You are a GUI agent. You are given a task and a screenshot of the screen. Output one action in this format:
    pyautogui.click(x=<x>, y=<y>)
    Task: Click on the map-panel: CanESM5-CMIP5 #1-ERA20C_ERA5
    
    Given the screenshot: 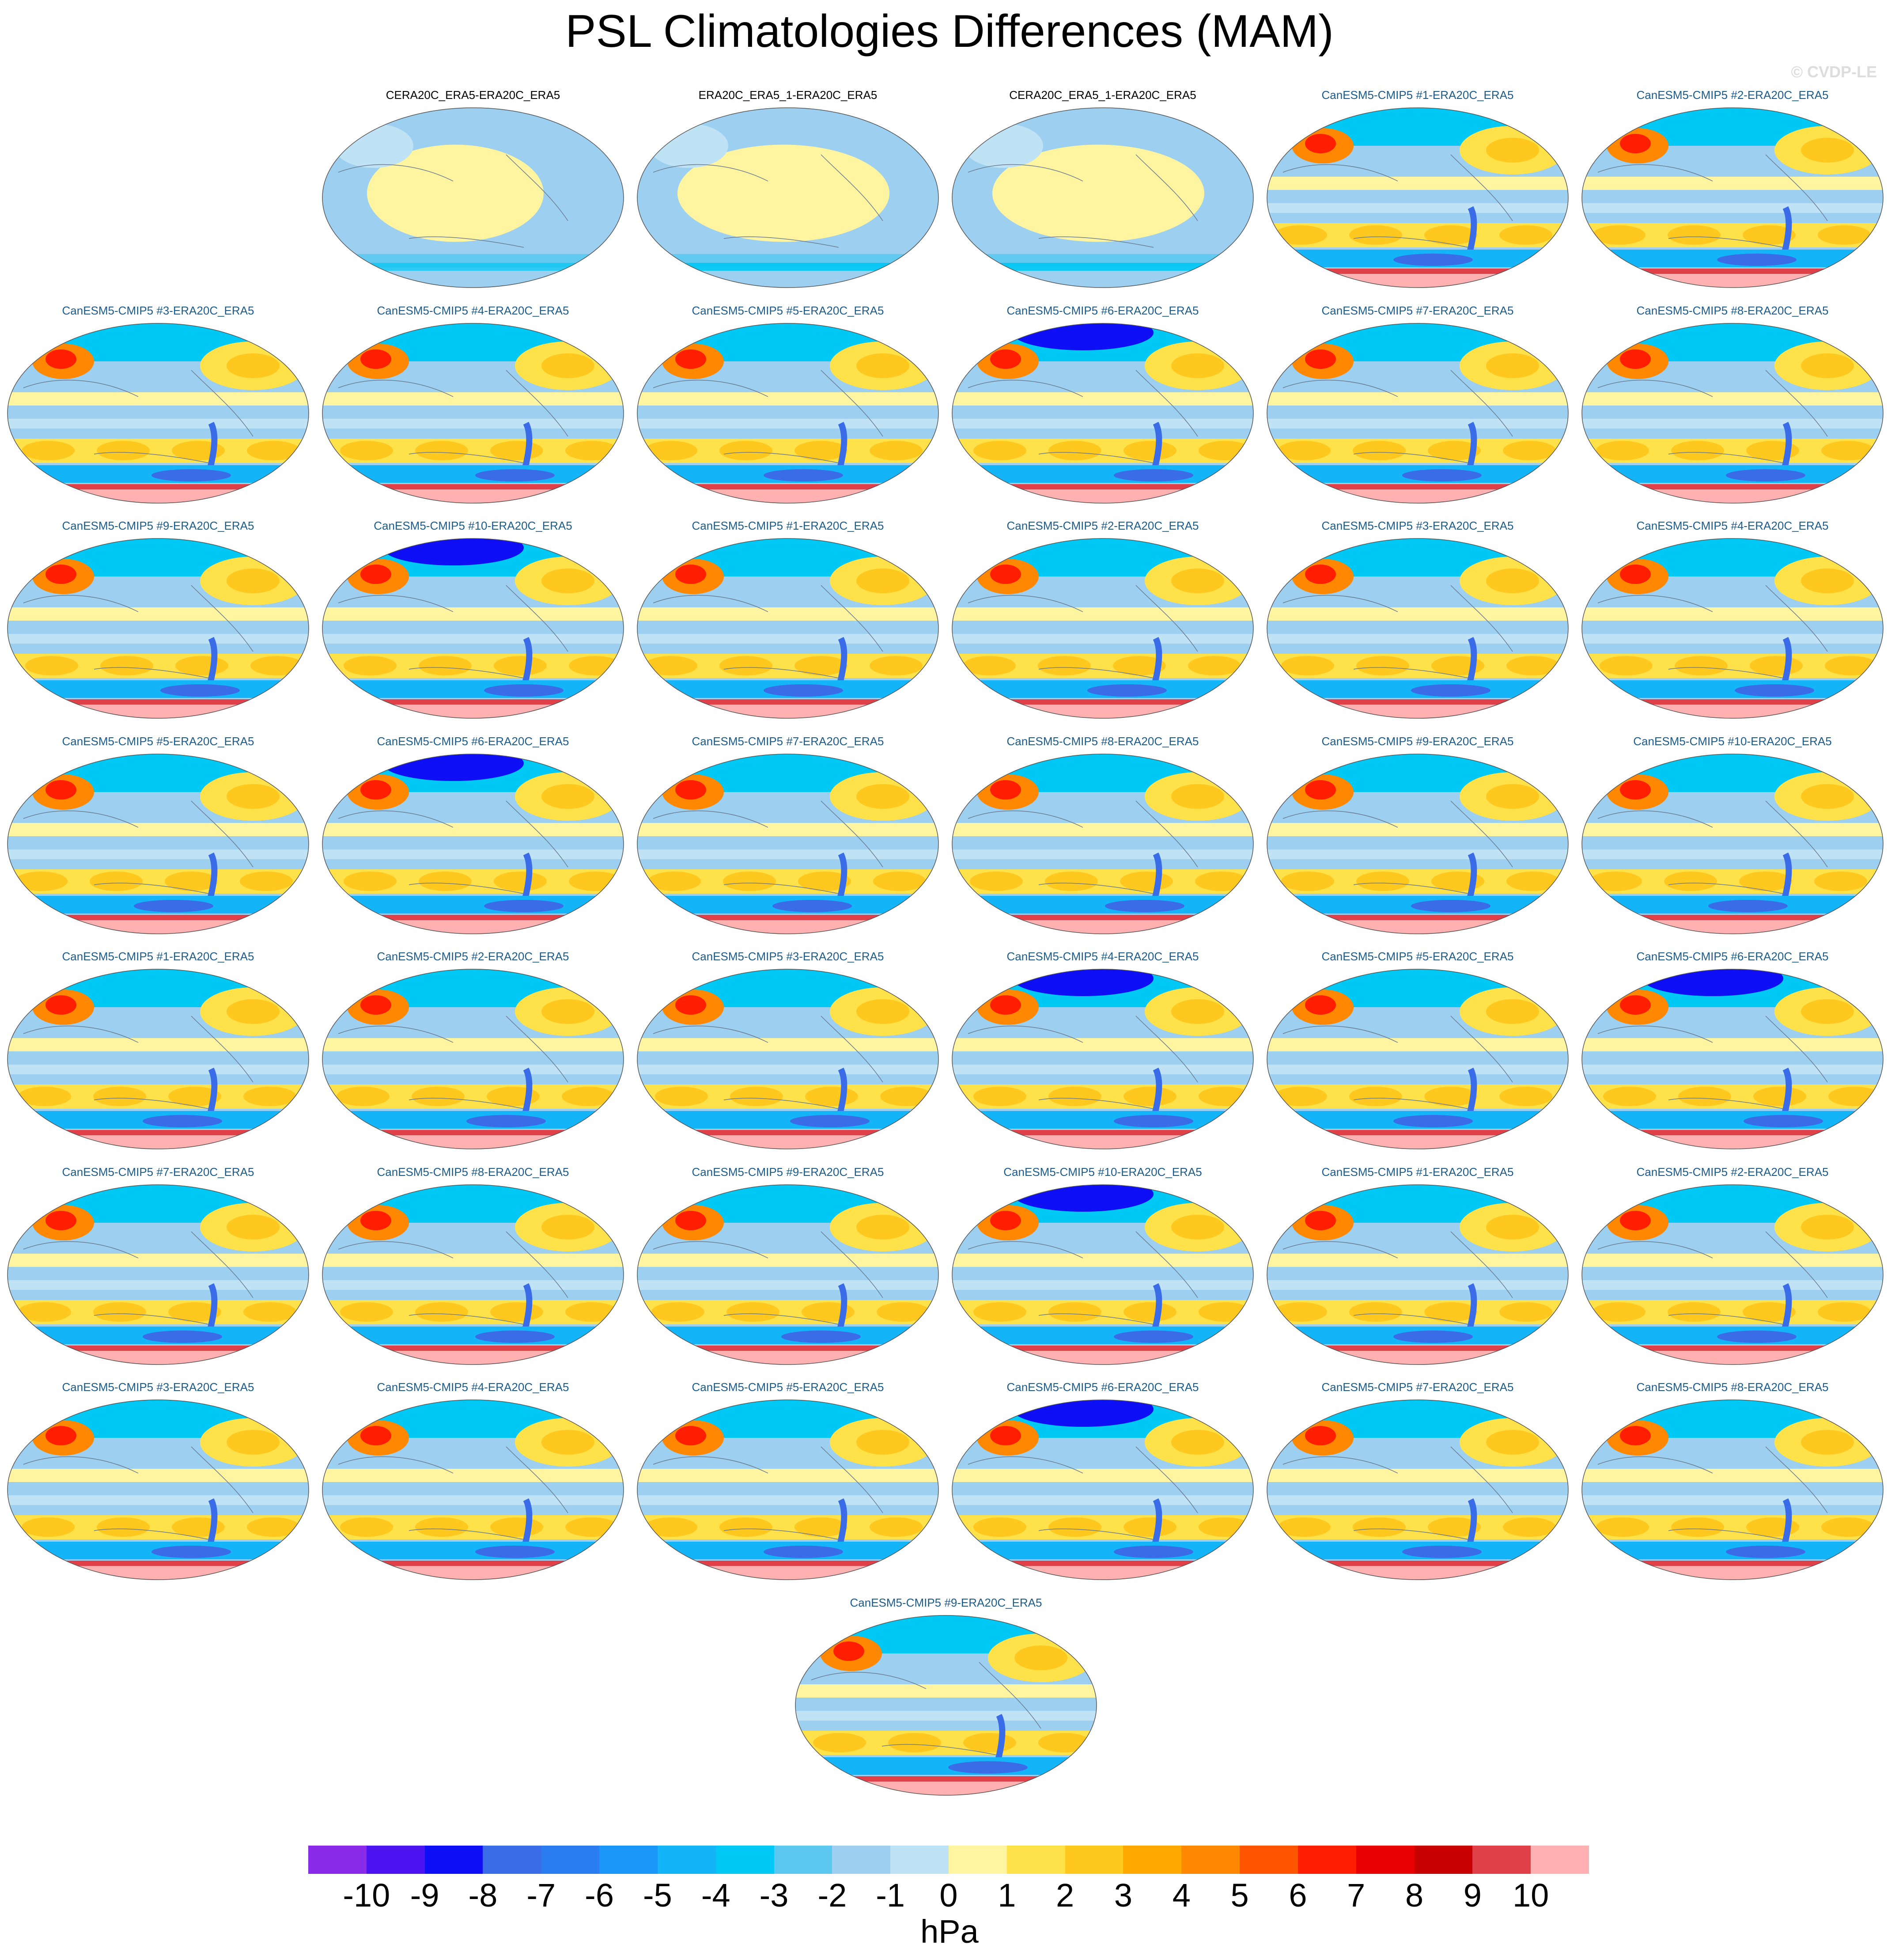 What is the action you would take?
    pyautogui.click(x=158, y=1057)
    